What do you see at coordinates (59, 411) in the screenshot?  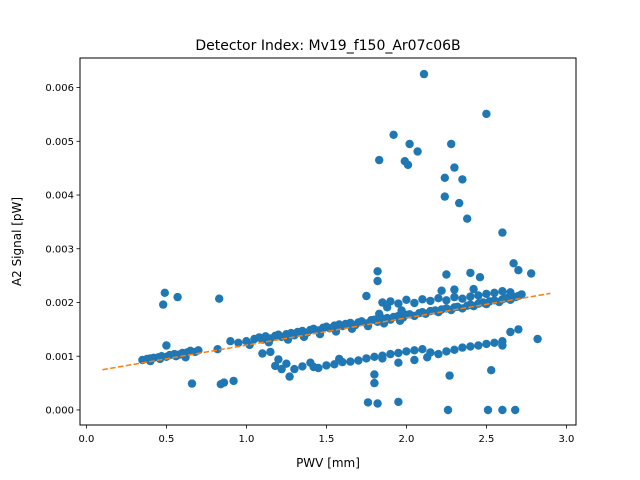 I see `y-tick-label: 0.000` at bounding box center [59, 411].